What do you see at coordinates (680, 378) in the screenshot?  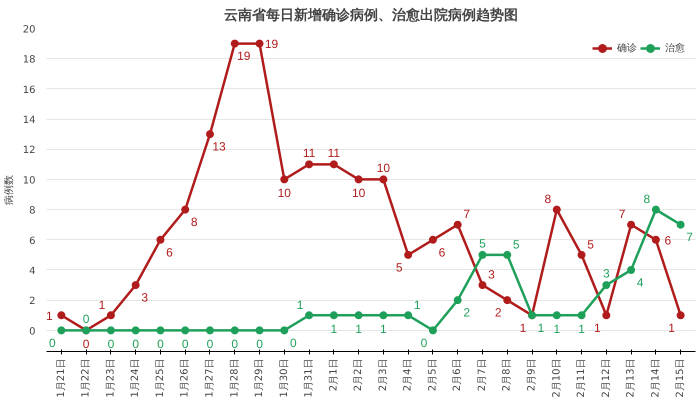 I see `x-tick-label: 2月15日` at bounding box center [680, 378].